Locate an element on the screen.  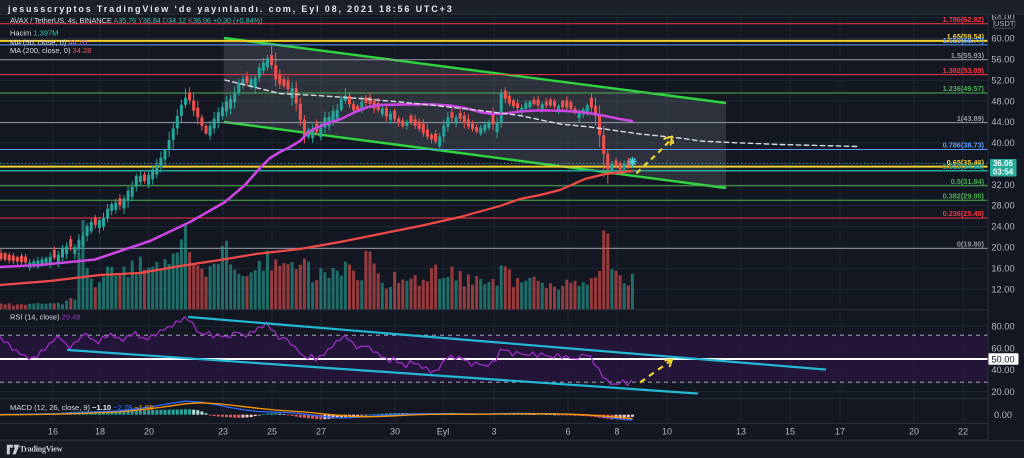
svg-text: 1.65(59.54) is located at coordinates (966, 36).